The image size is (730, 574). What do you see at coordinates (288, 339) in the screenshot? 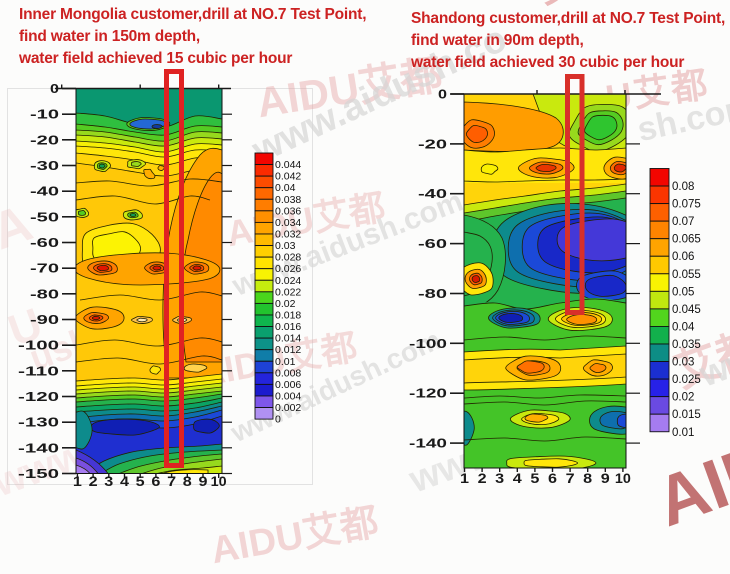
I see `svg-text: 0.014` at bounding box center [288, 339].